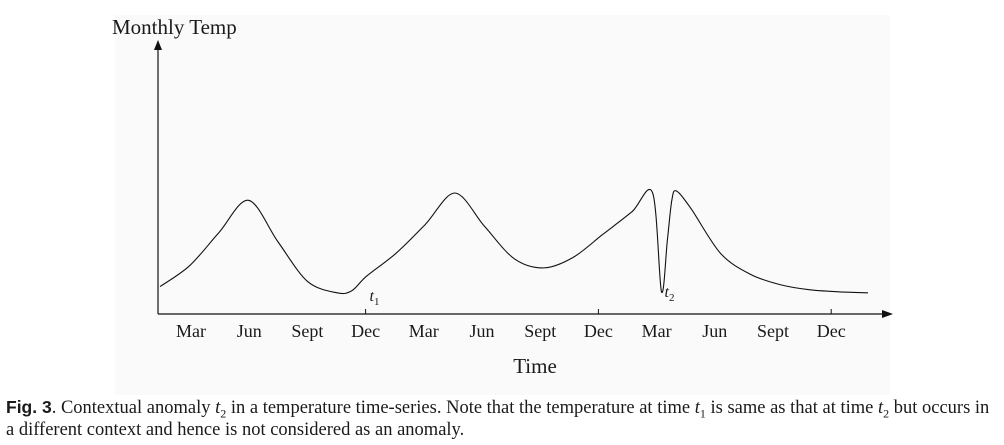 The width and height of the screenshot is (1004, 445). I want to click on caption-var-t2: t, so click(218, 408).